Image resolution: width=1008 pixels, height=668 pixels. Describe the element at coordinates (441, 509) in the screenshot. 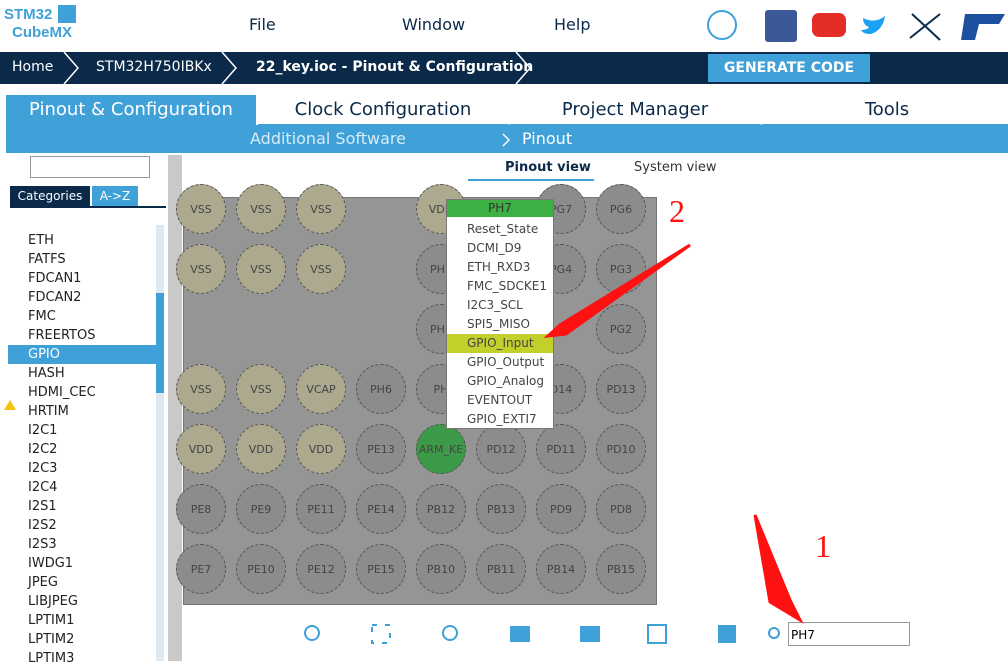

I see `pin: PB12` at that location.